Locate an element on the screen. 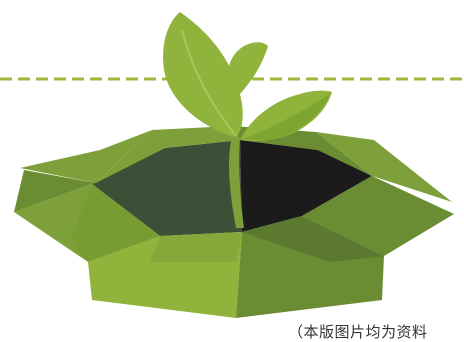 Image resolution: width=464 pixels, height=342 pixels. sprout-left-leaf is located at coordinates (203, 75).